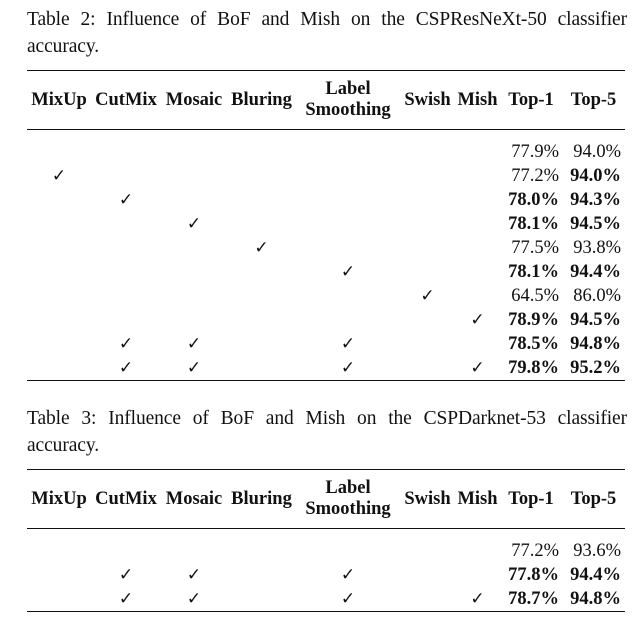  What do you see at coordinates (533, 575) in the screenshot?
I see `top1-value: 77.8%` at bounding box center [533, 575].